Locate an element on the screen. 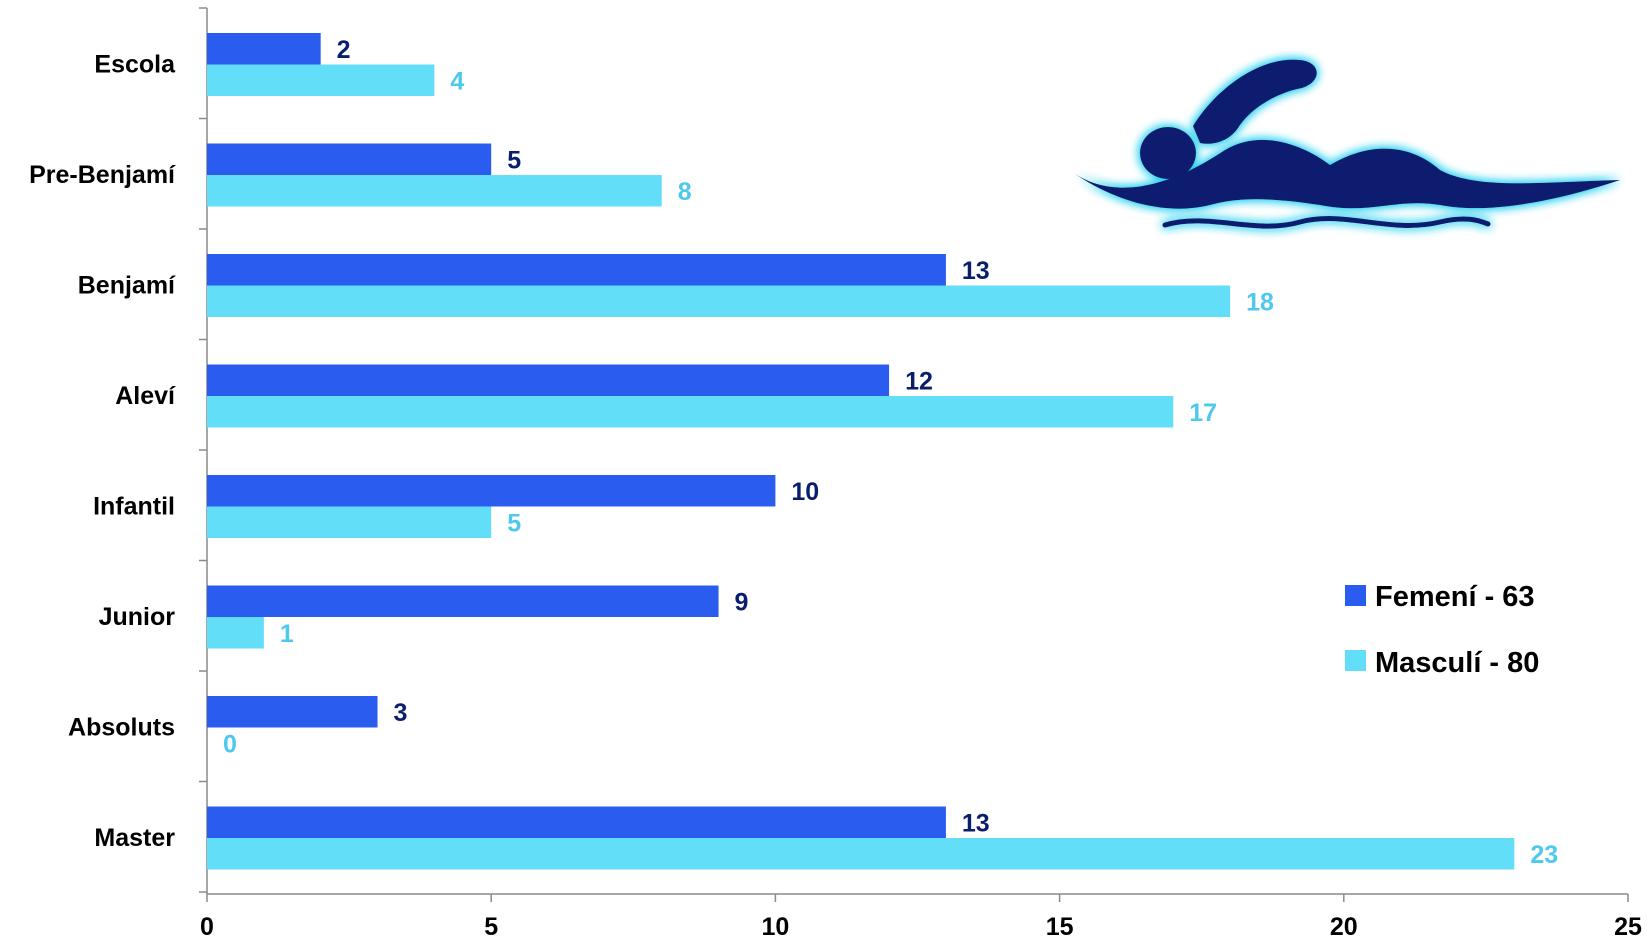 The image size is (1649, 949). legend-swatch-femeni is located at coordinates (1355, 595).